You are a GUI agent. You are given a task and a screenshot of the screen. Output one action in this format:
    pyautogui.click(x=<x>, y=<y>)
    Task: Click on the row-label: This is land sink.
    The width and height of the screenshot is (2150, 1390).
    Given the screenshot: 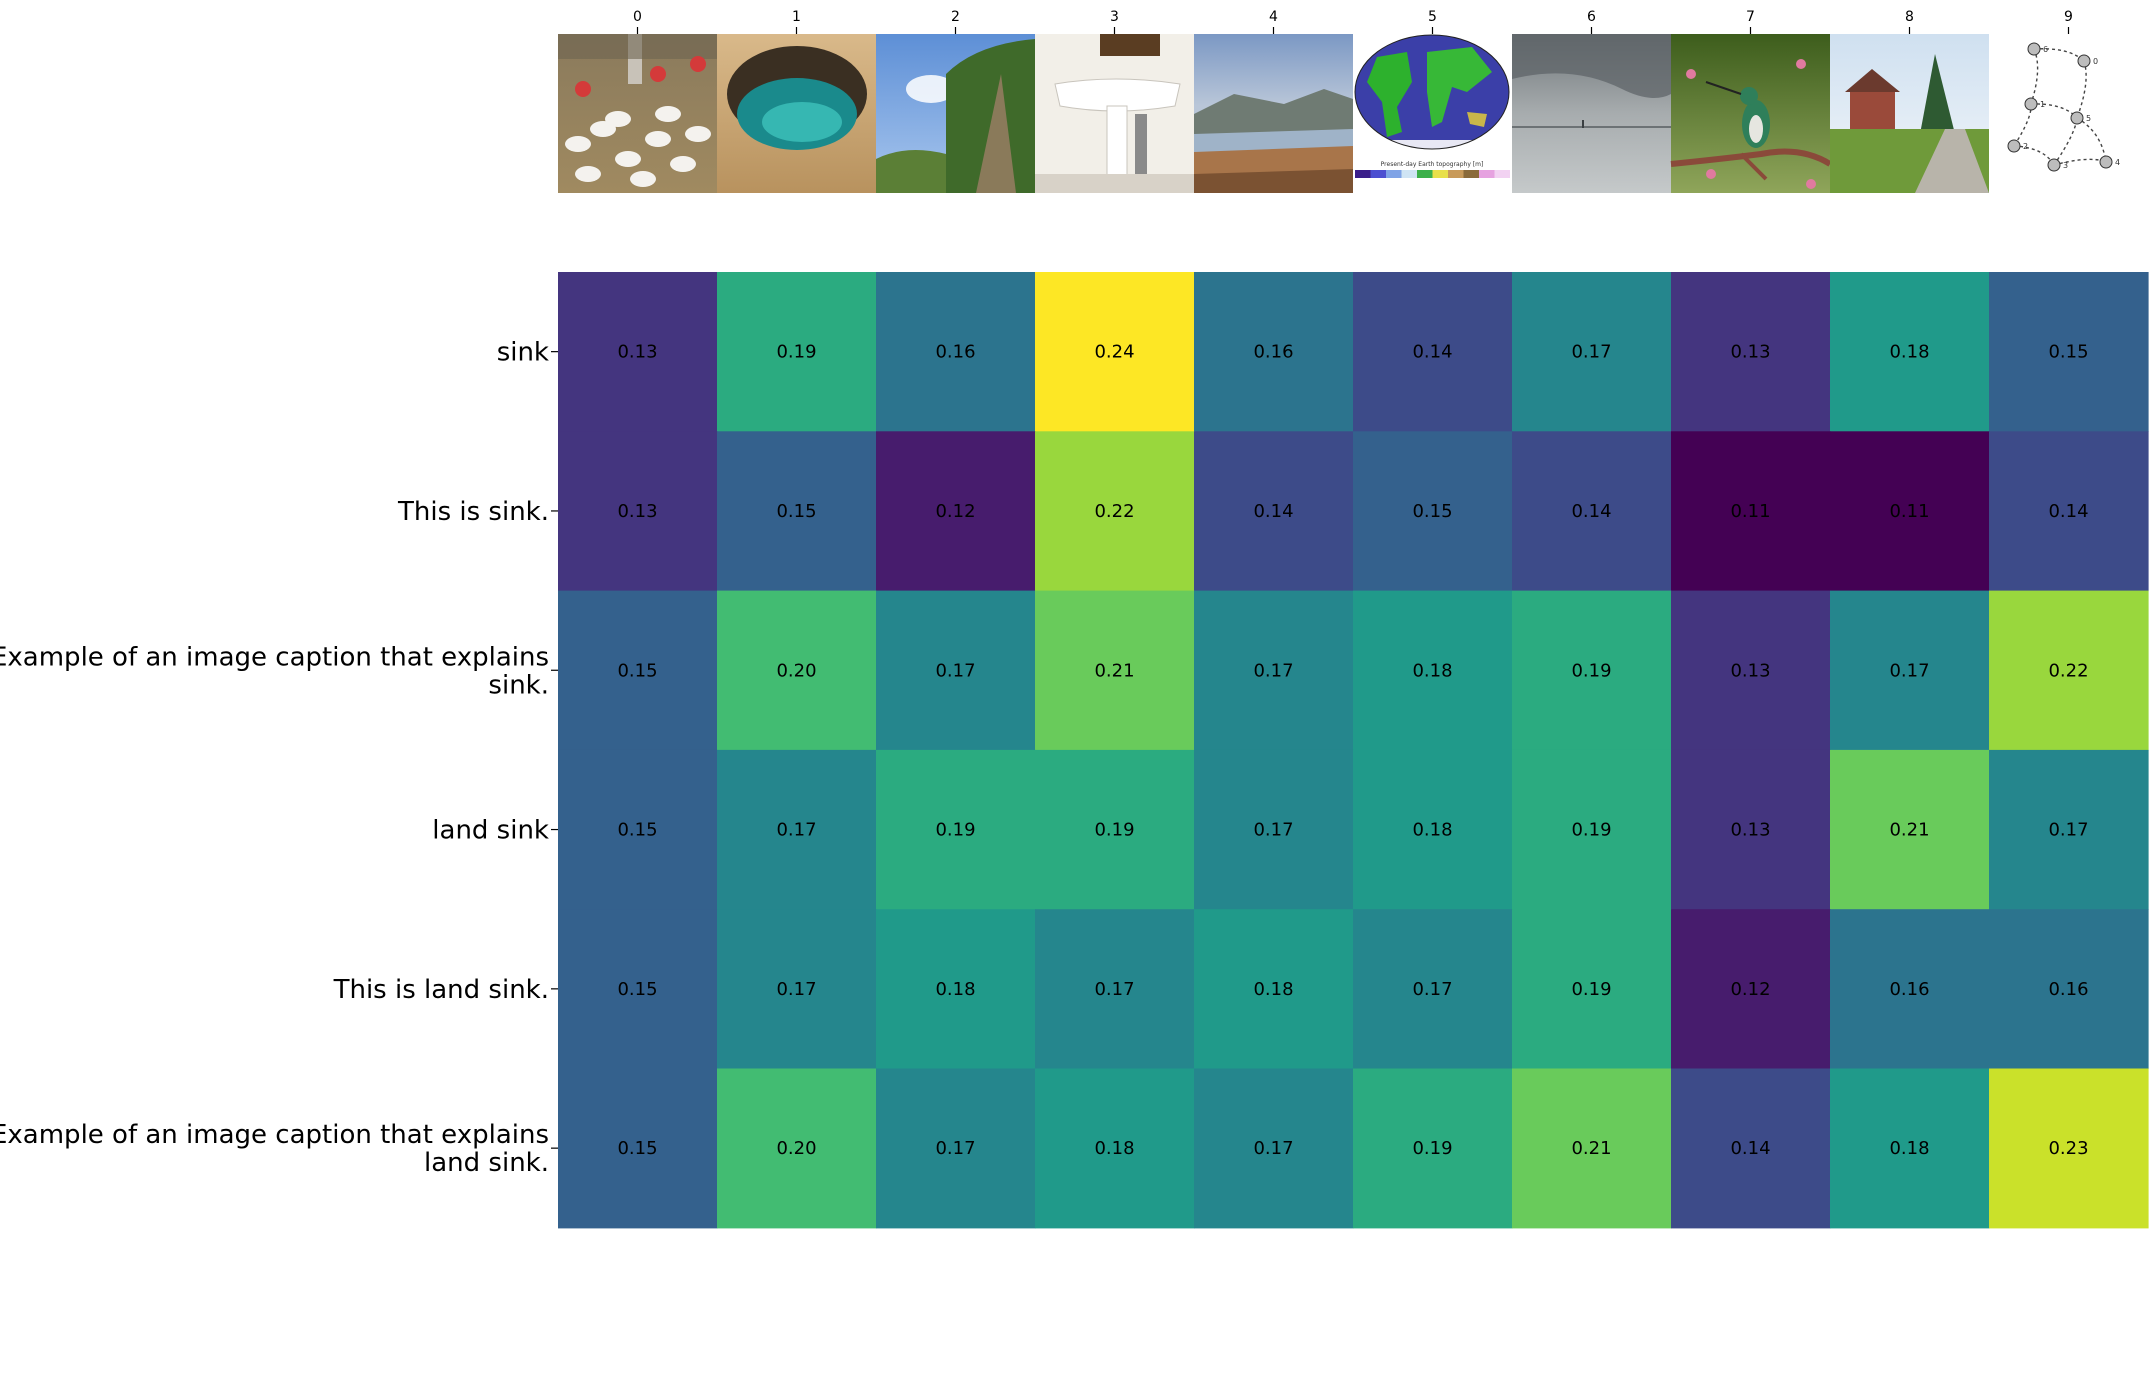 What is the action you would take?
    pyautogui.click(x=441, y=990)
    